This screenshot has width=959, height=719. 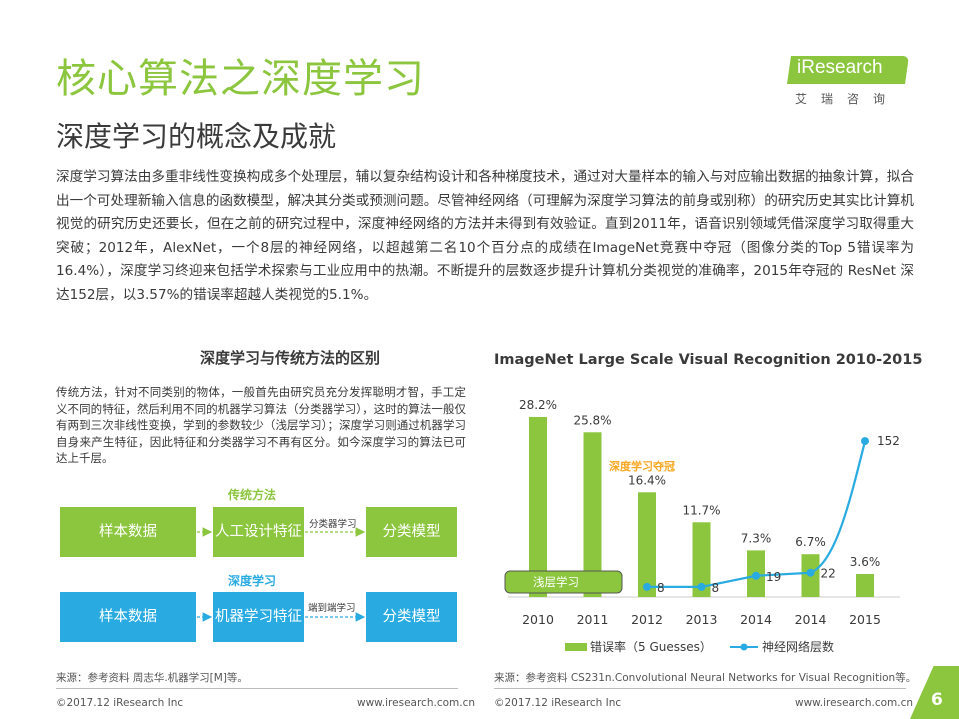 What do you see at coordinates (252, 581) in the screenshot?
I see `deep-learning-label: 深度学习` at bounding box center [252, 581].